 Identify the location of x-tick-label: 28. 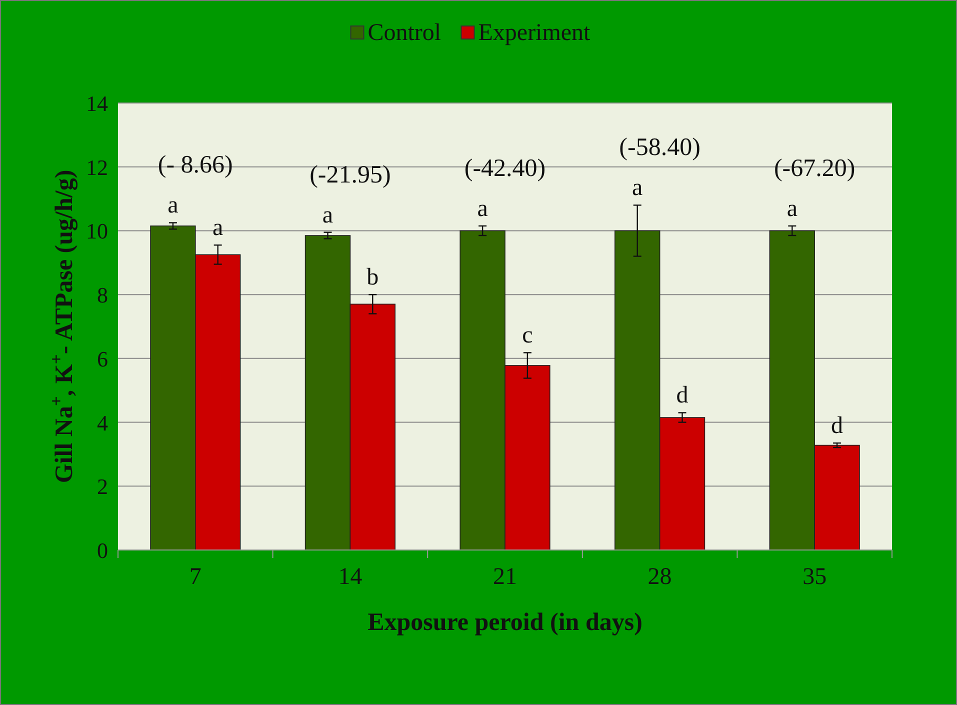
(660, 577).